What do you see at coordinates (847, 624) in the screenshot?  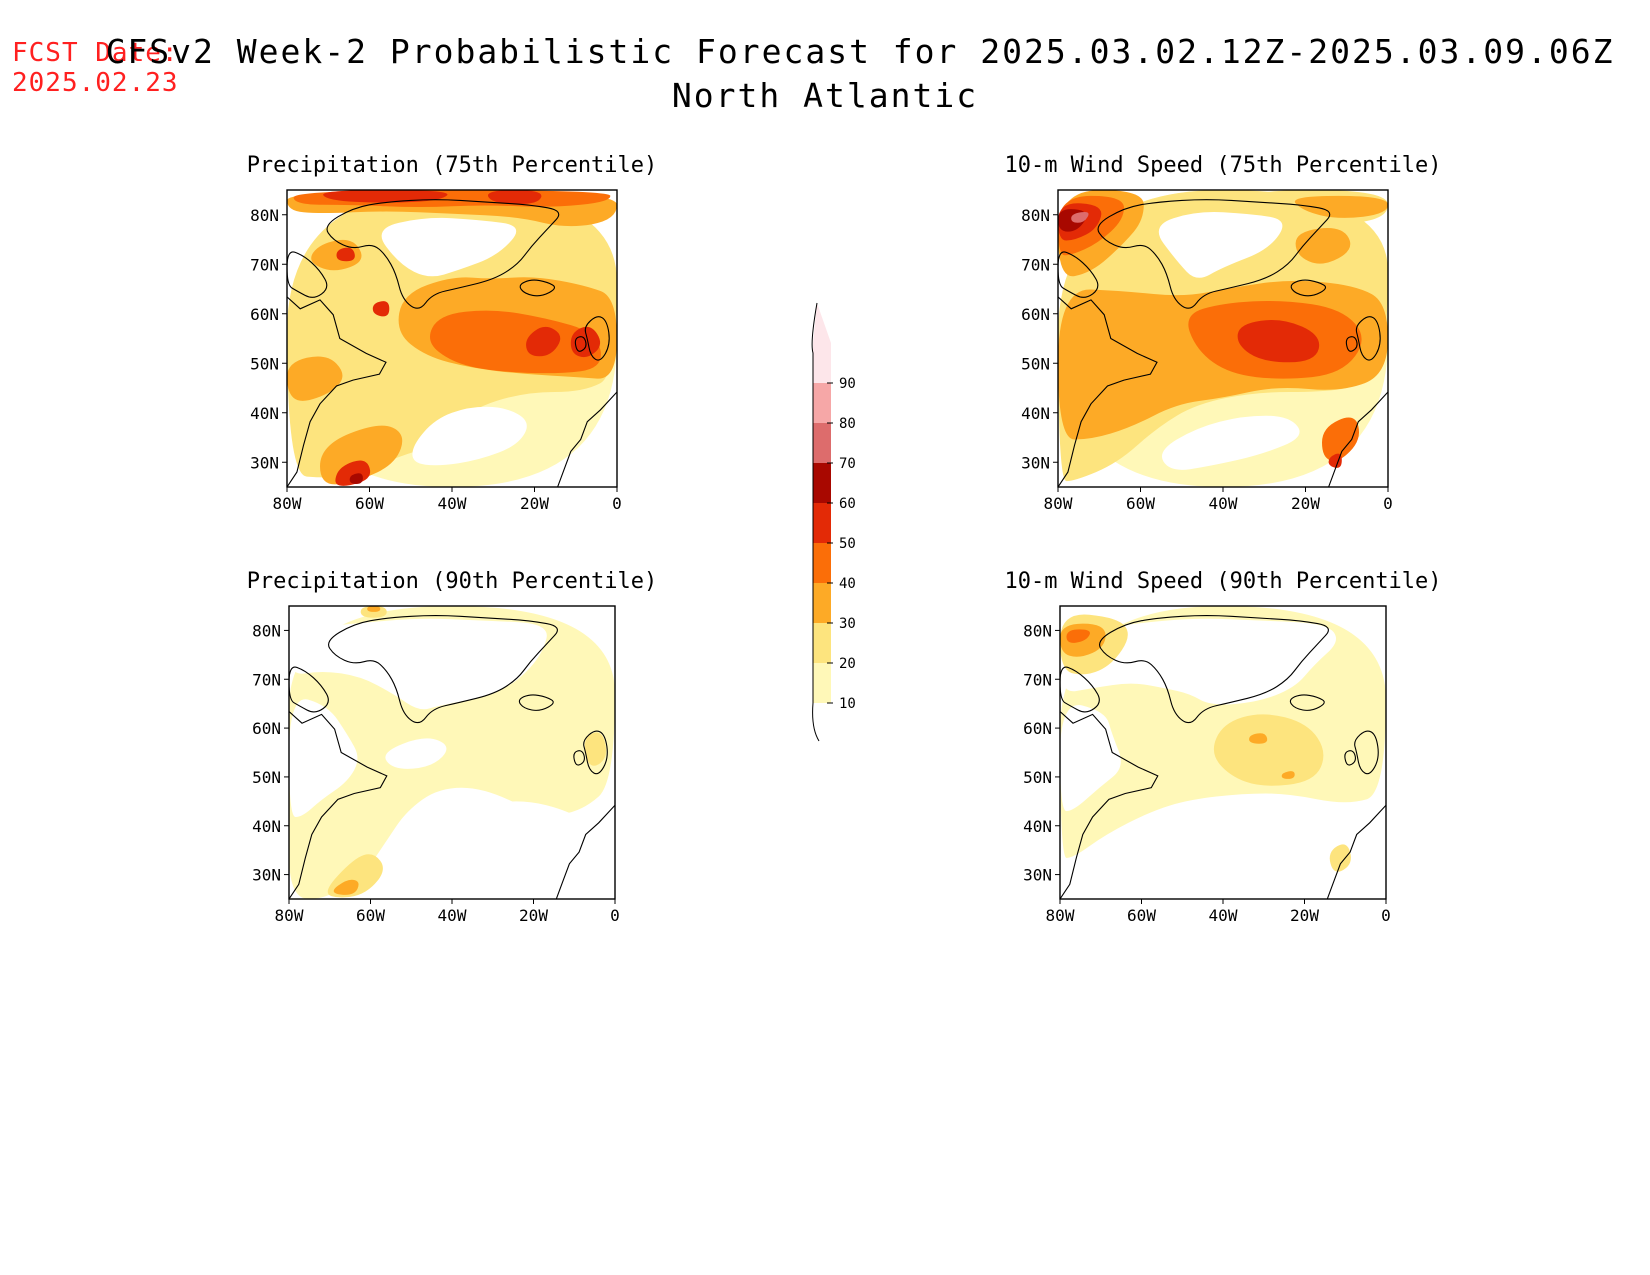 I see `colorbar-label: 30` at bounding box center [847, 624].